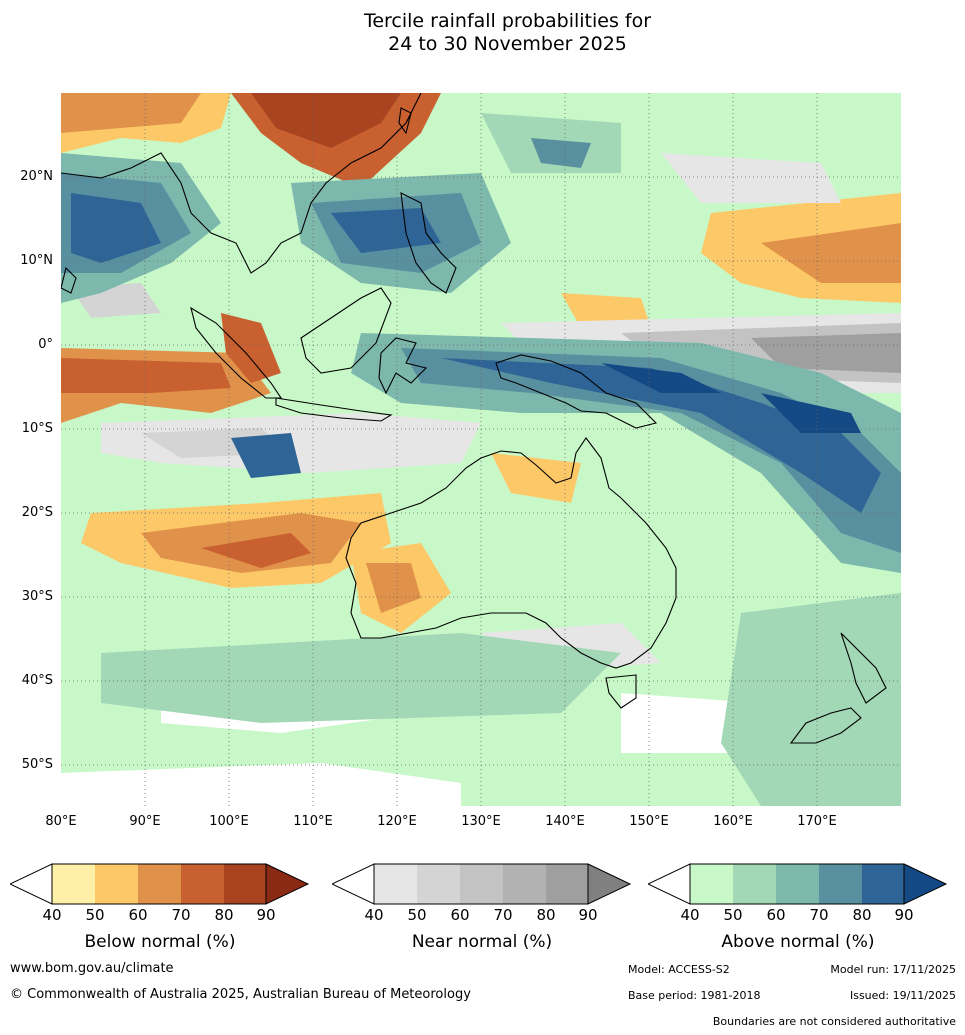  I want to click on lon-tick-170e: 170°E, so click(817, 821).